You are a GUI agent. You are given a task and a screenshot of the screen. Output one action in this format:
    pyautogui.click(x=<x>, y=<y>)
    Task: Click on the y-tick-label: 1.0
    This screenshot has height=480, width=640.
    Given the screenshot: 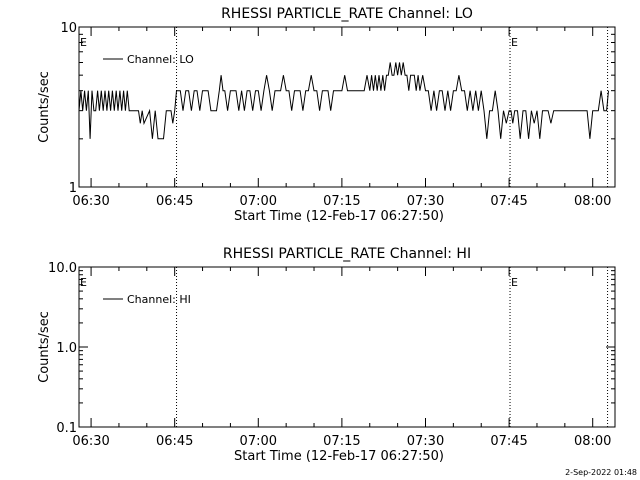 What is the action you would take?
    pyautogui.click(x=66, y=348)
    